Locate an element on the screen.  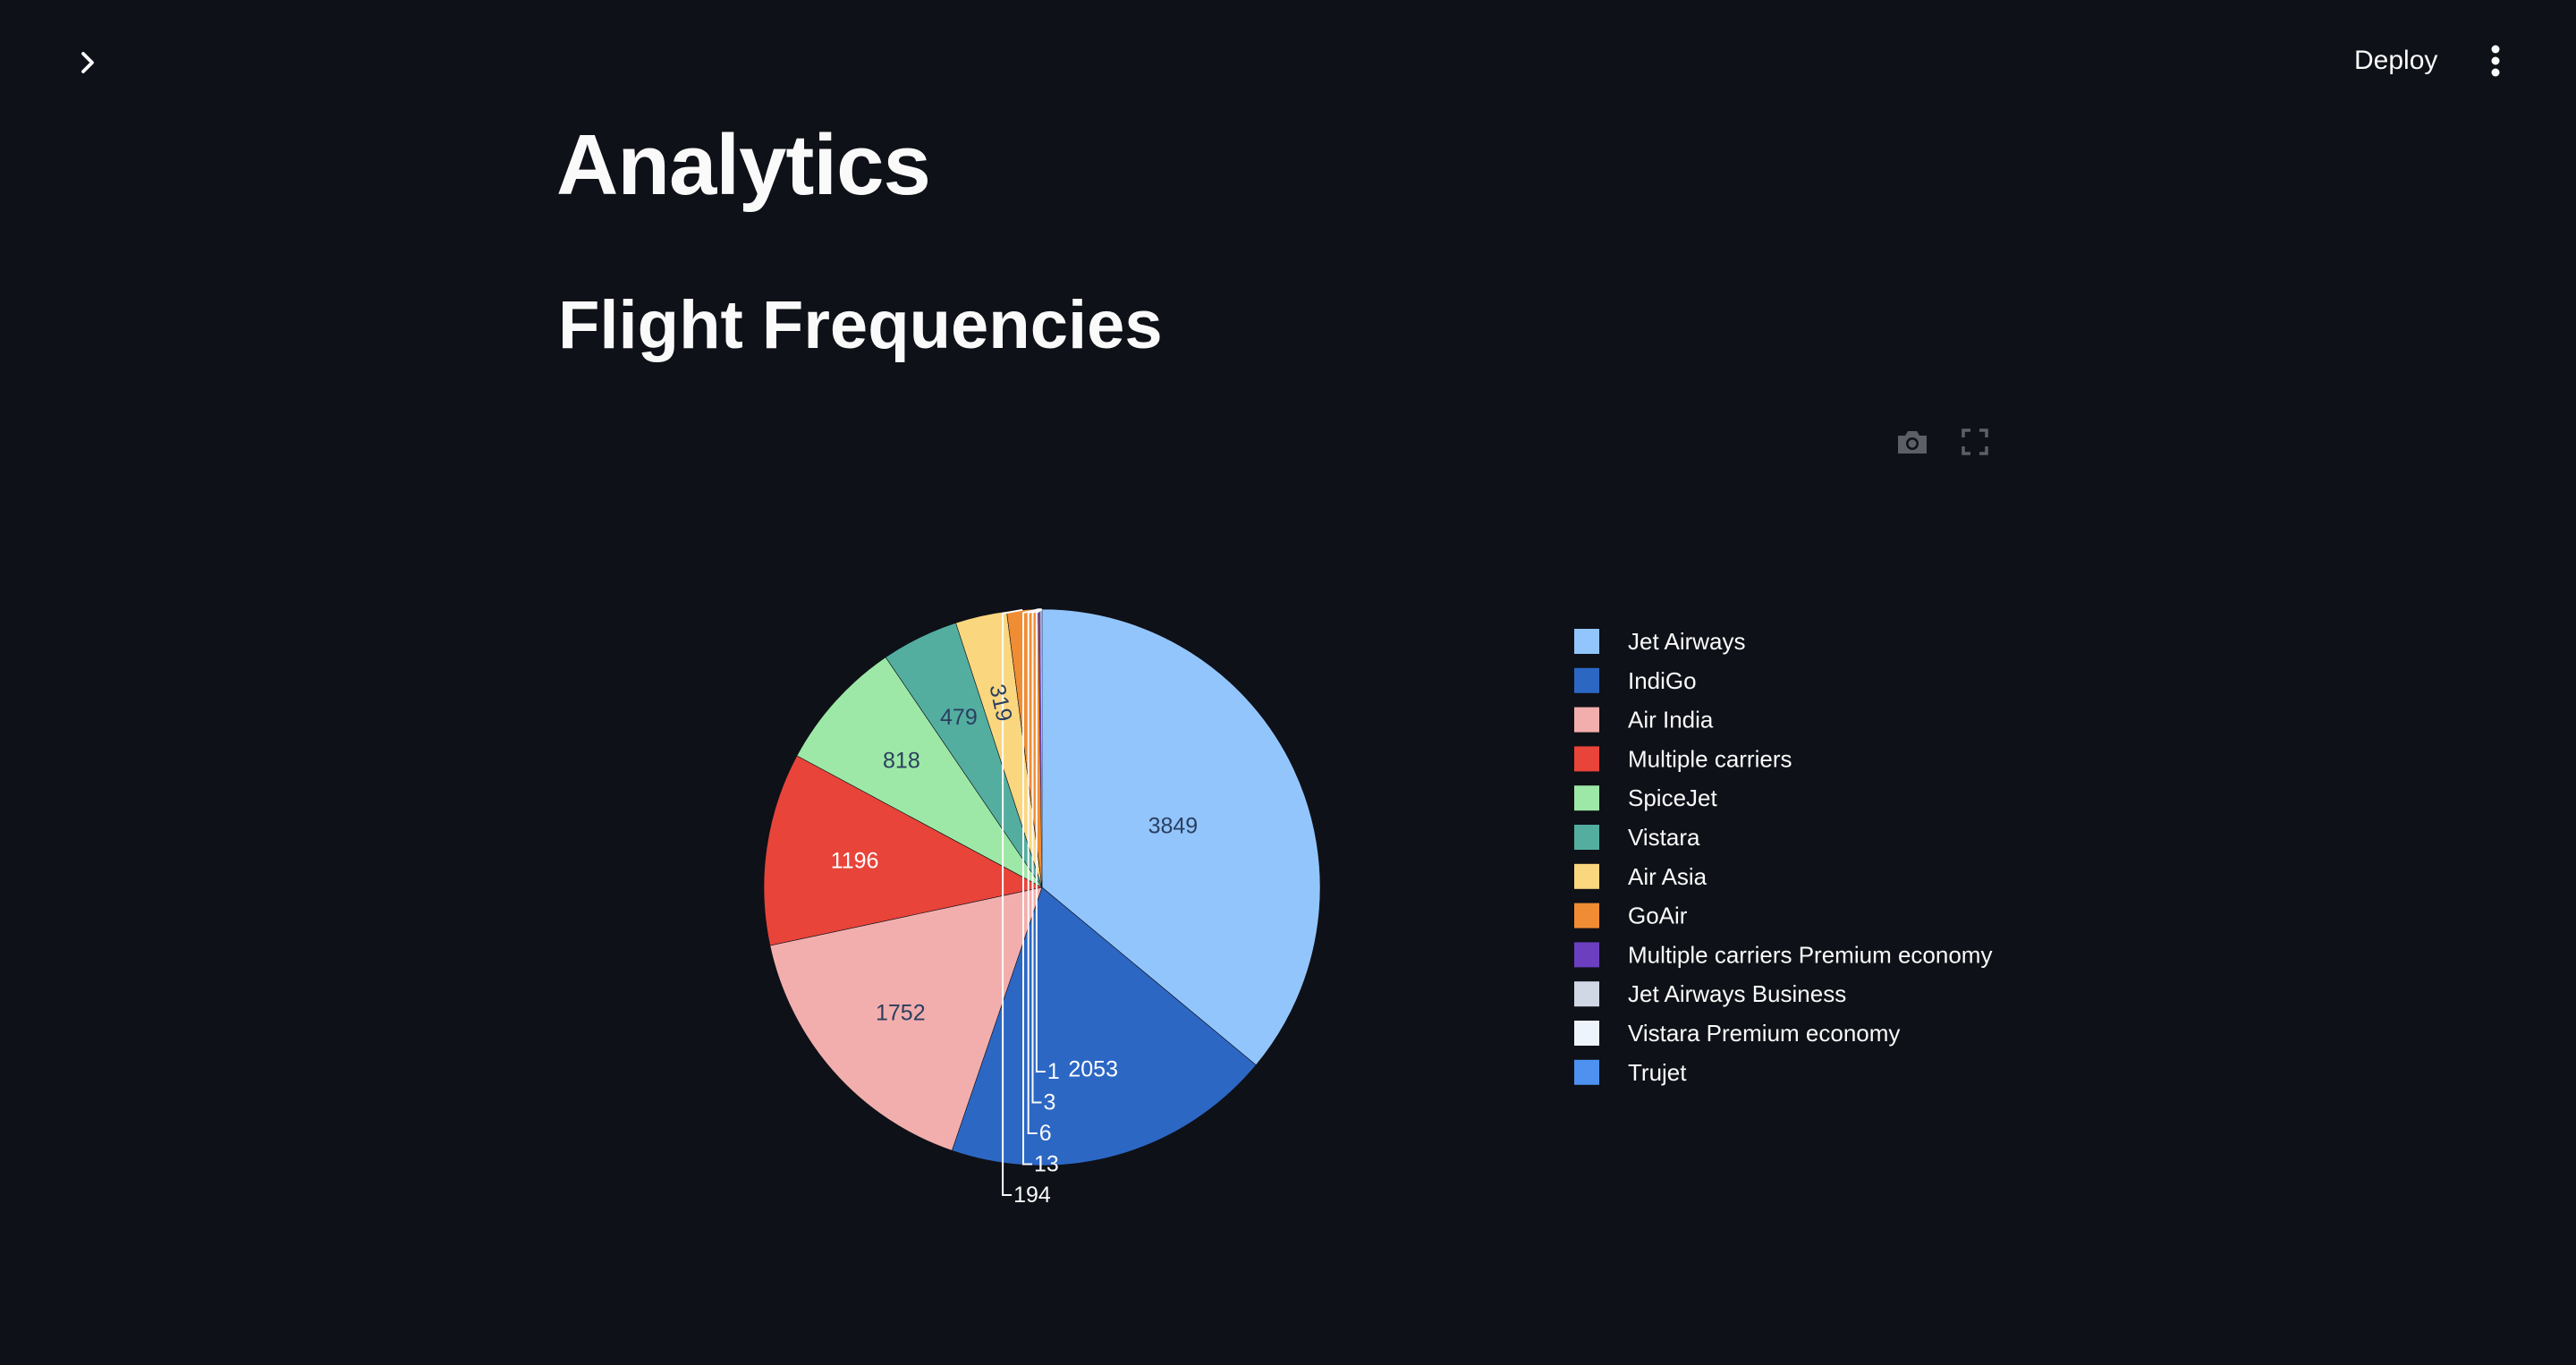
legend-label: Vistara is located at coordinates (1664, 837).